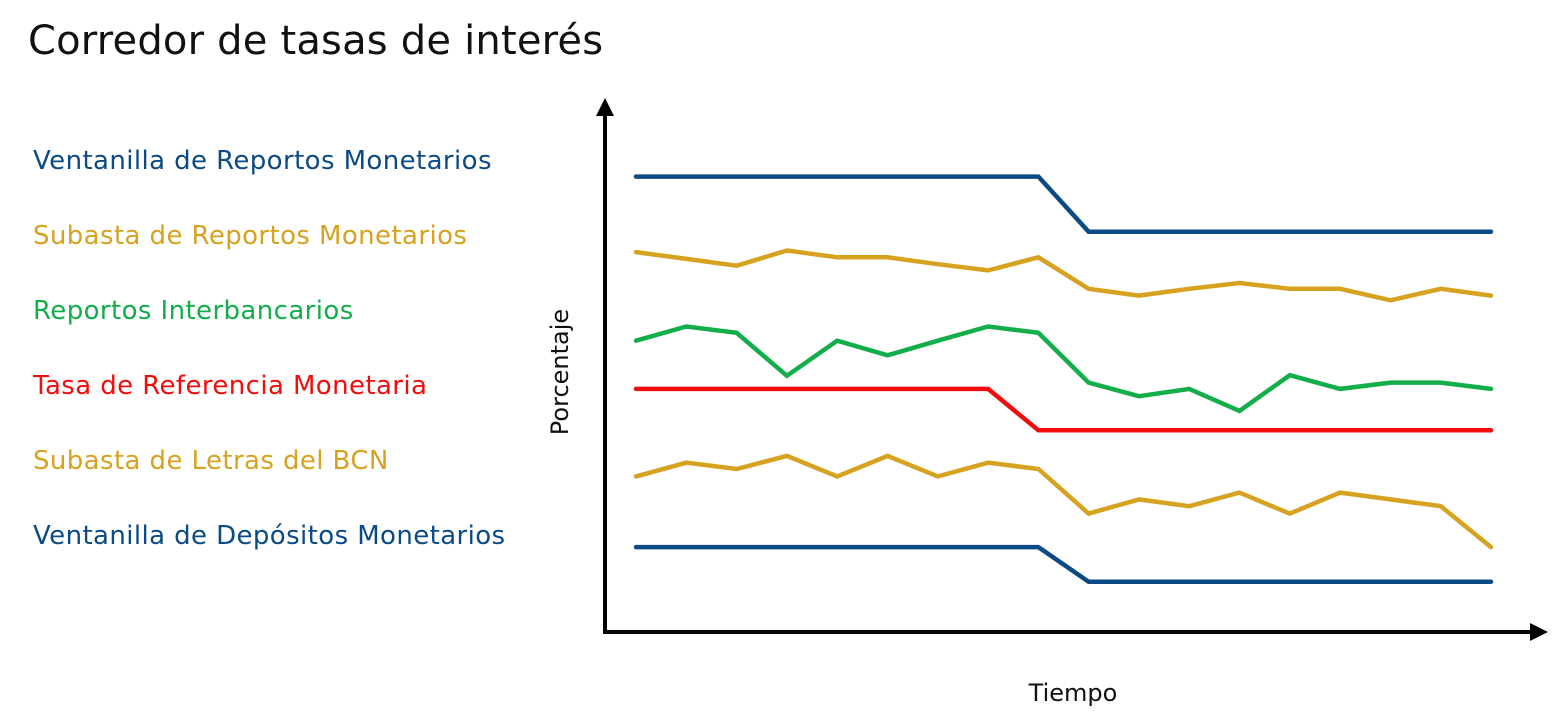 This screenshot has height=719, width=1556. What do you see at coordinates (230, 386) in the screenshot?
I see `legend-item-tasa-referencia: Tasa de Referencia Monetaria` at bounding box center [230, 386].